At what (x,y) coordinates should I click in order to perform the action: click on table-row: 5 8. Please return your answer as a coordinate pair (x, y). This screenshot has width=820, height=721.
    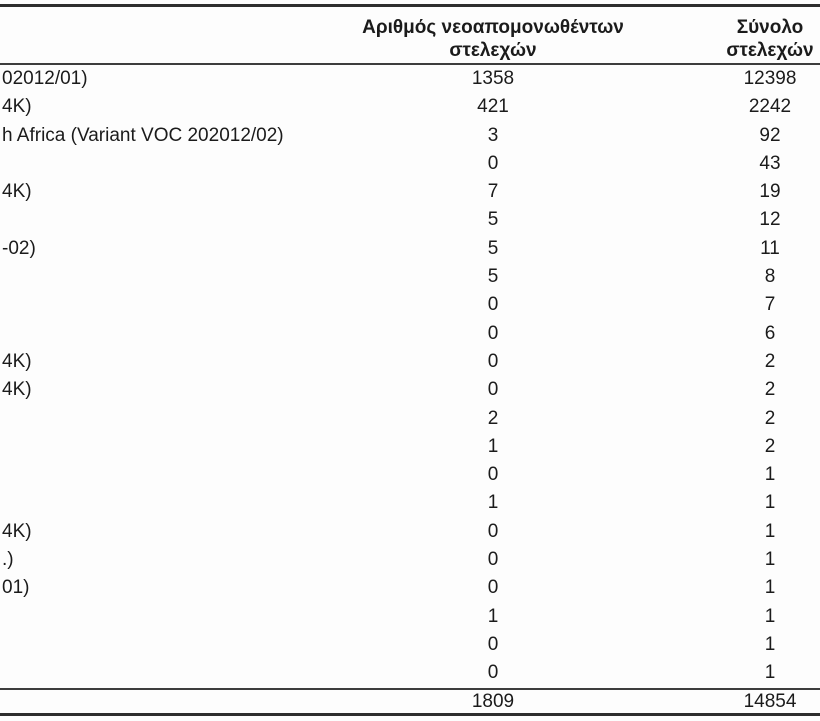
    Looking at the image, I should click on (410, 277).